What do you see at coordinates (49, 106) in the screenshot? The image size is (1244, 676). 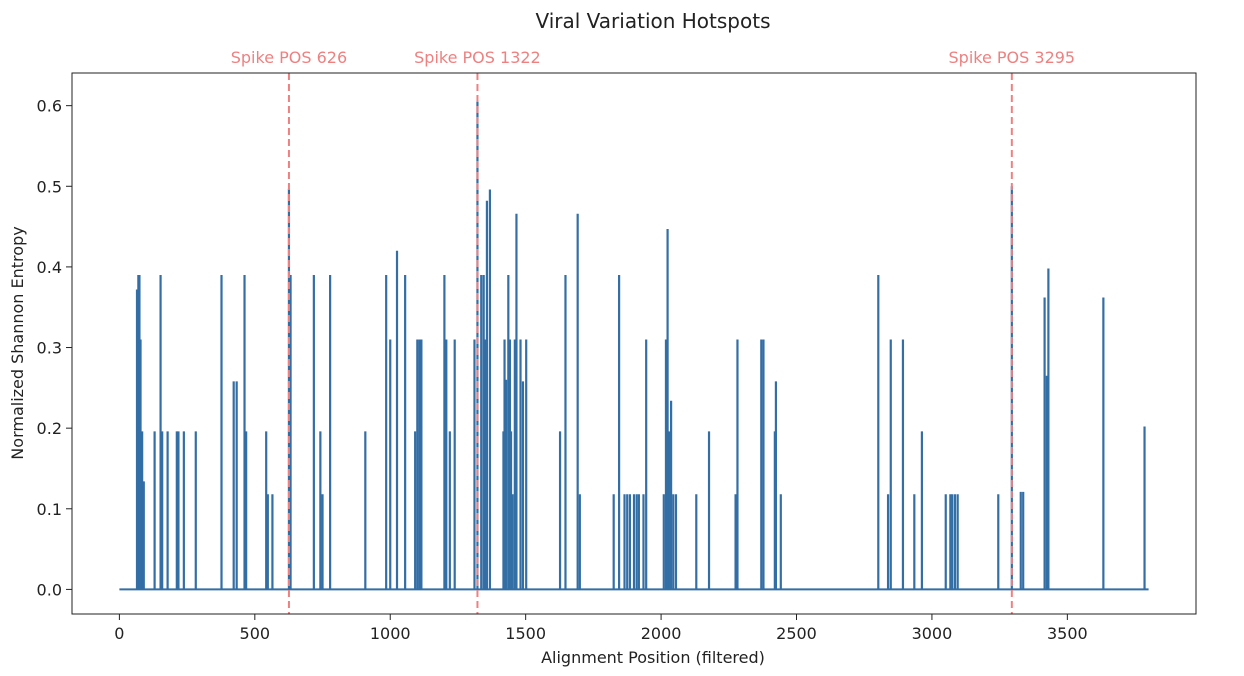 I see `y-tick-label: 0.6` at bounding box center [49, 106].